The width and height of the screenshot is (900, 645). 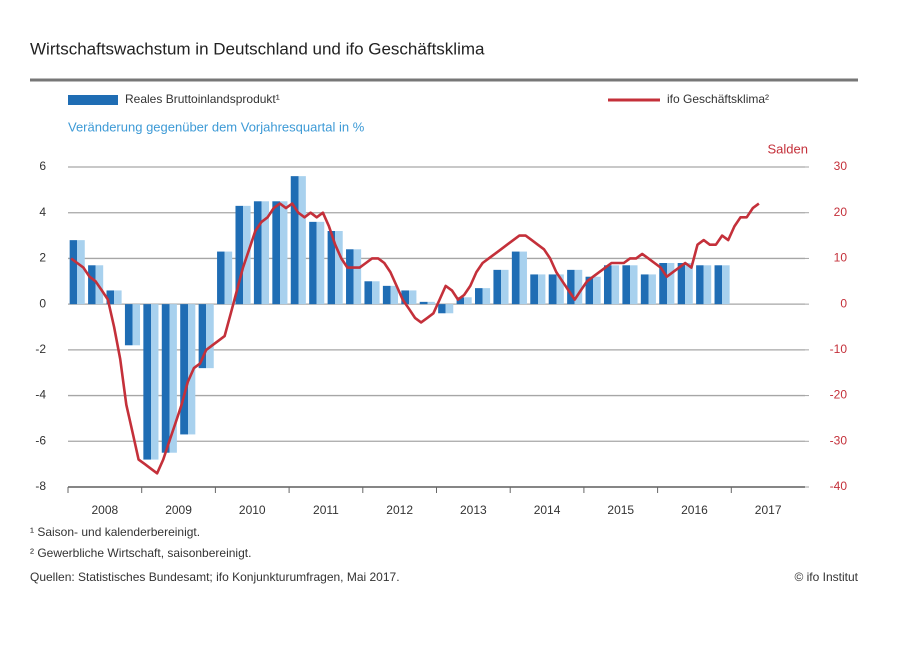 What do you see at coordinates (178, 510) in the screenshot?
I see `x-tick-label: 2009` at bounding box center [178, 510].